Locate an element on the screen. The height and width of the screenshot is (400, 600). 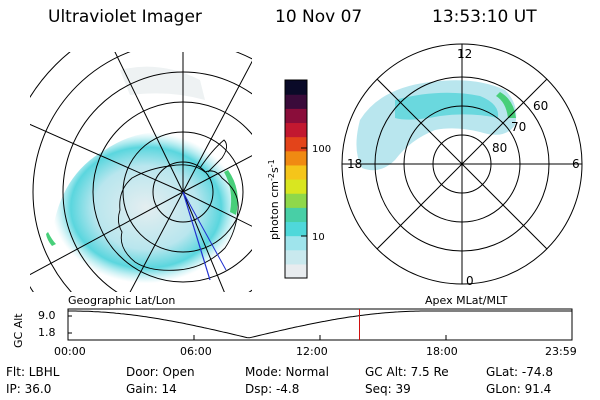
mode-info: Mode: Normal is located at coordinates (287, 372).